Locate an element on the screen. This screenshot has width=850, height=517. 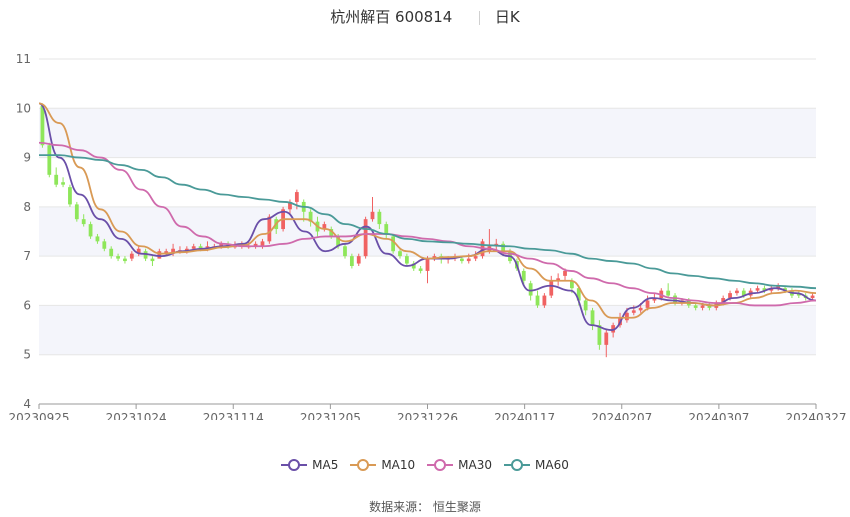
x-tick-label: 20240207 is located at coordinates (621, 415).